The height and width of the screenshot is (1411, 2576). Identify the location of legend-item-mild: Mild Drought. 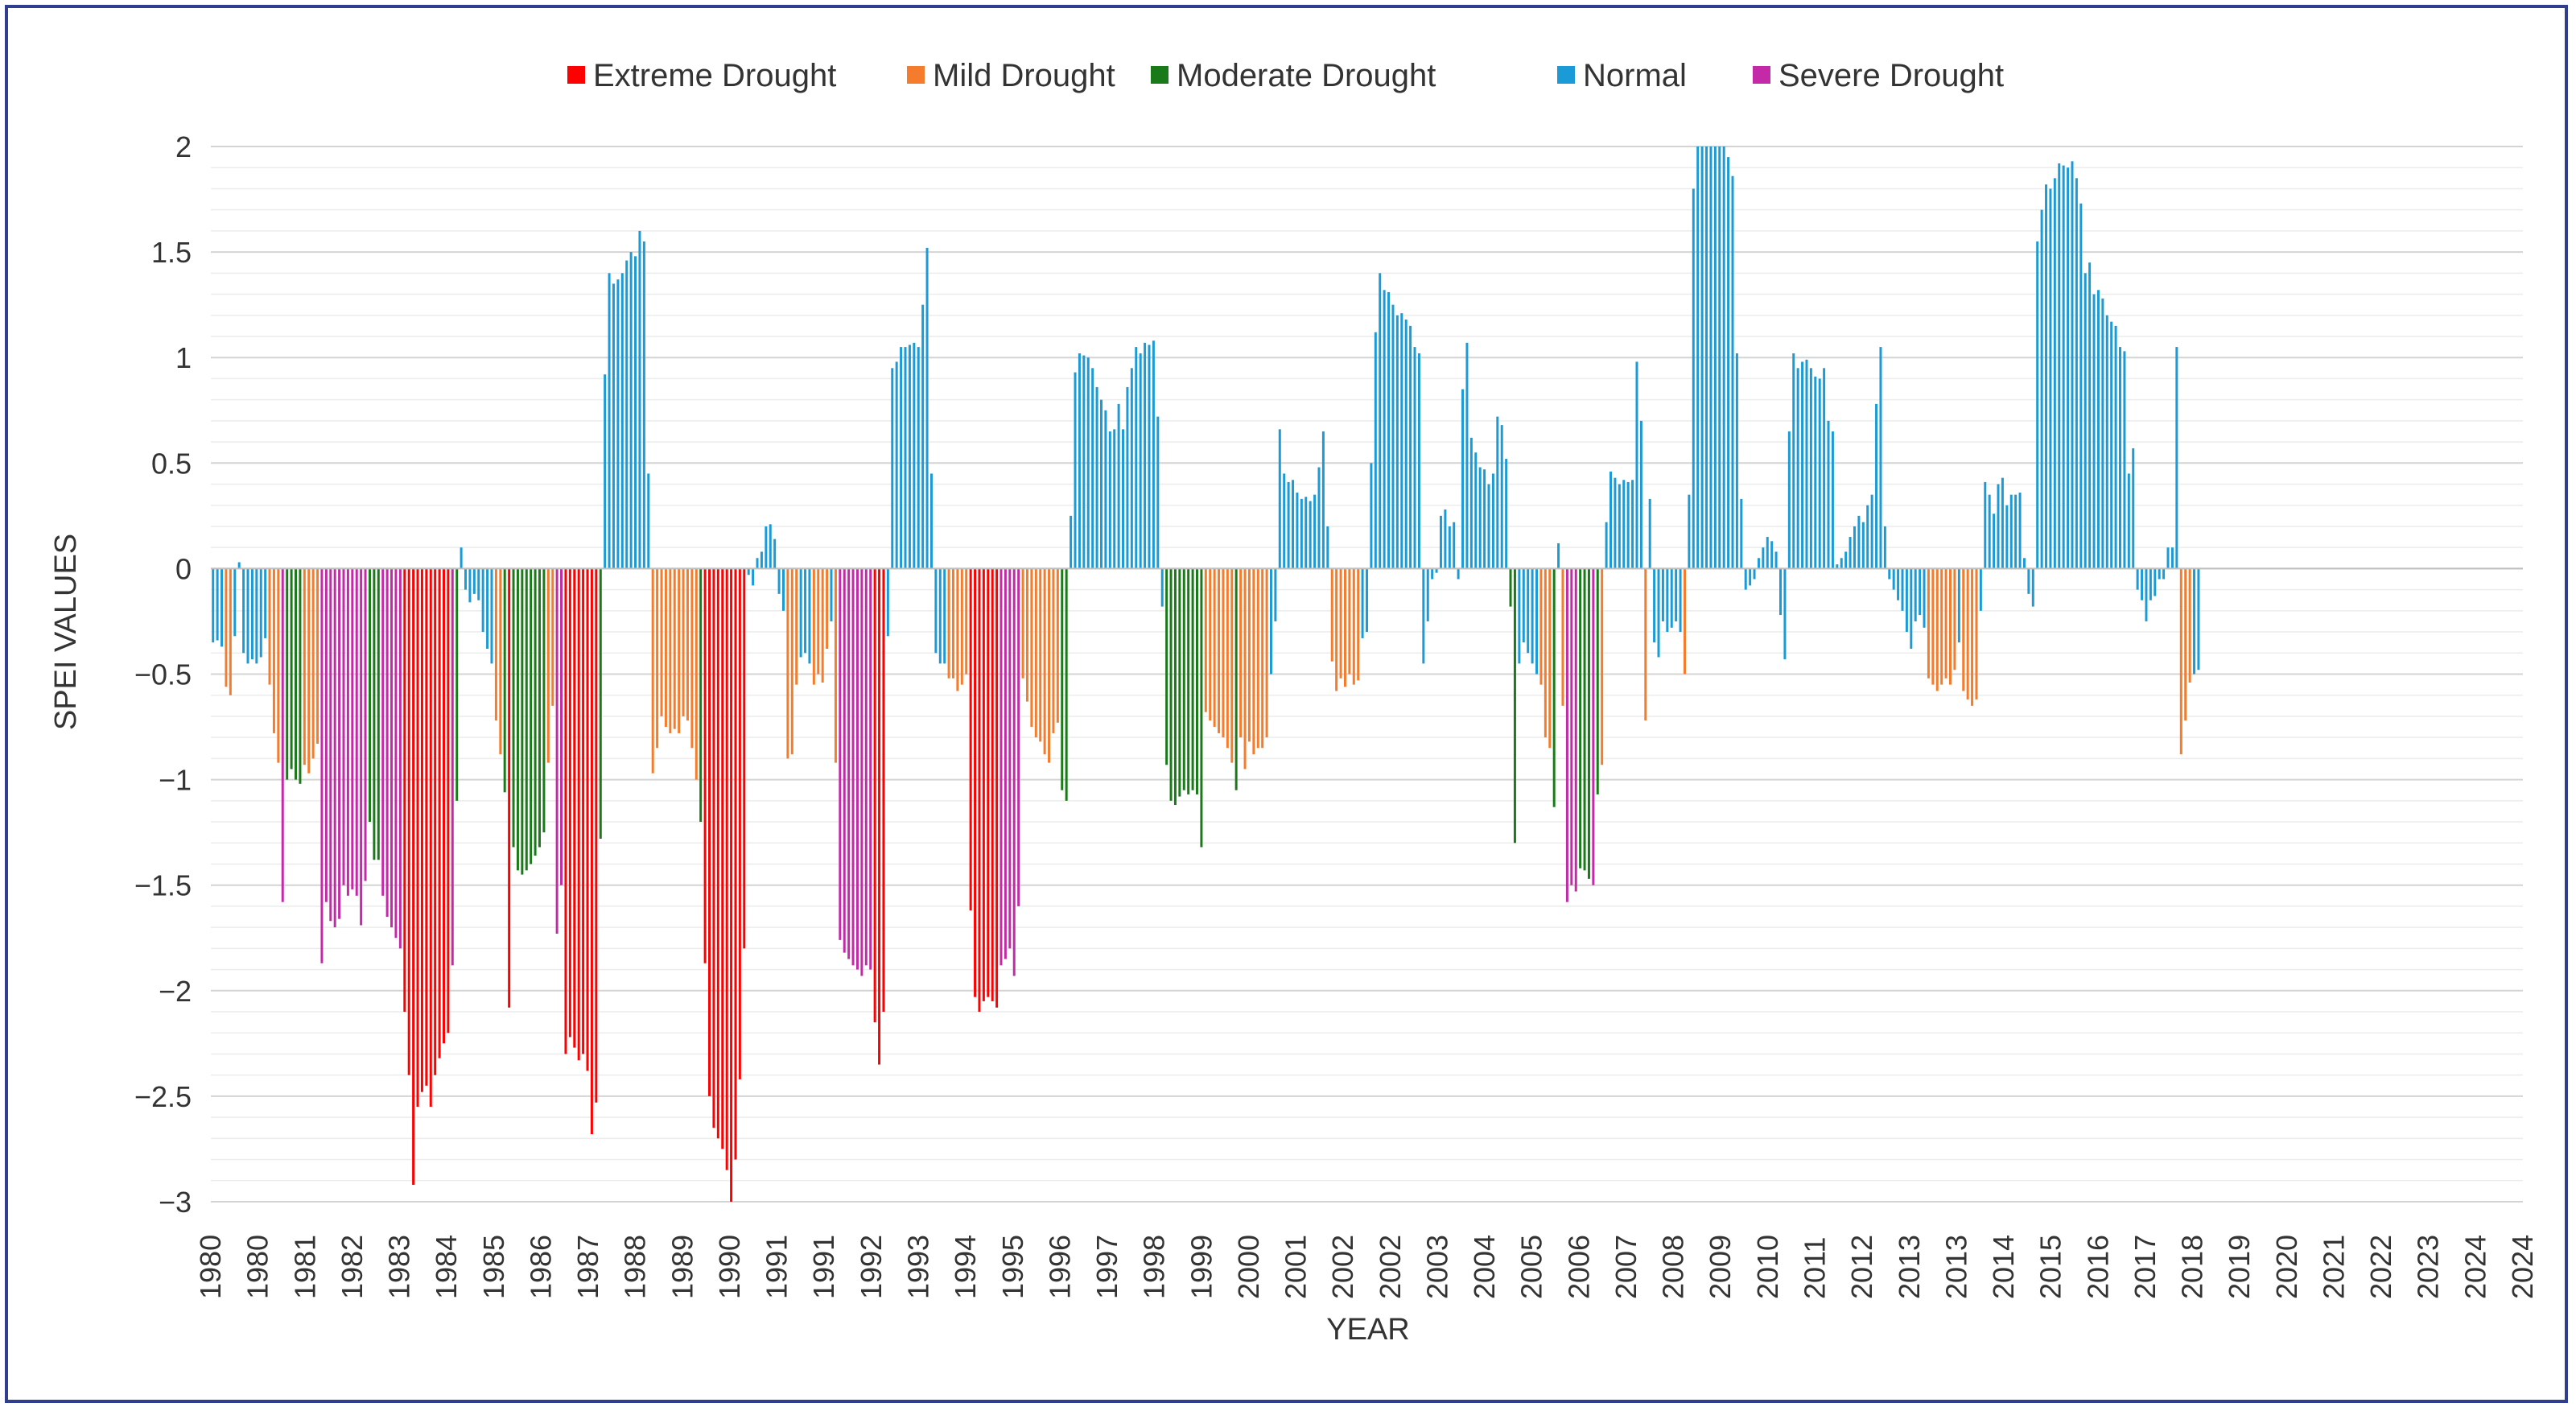
(1011, 75).